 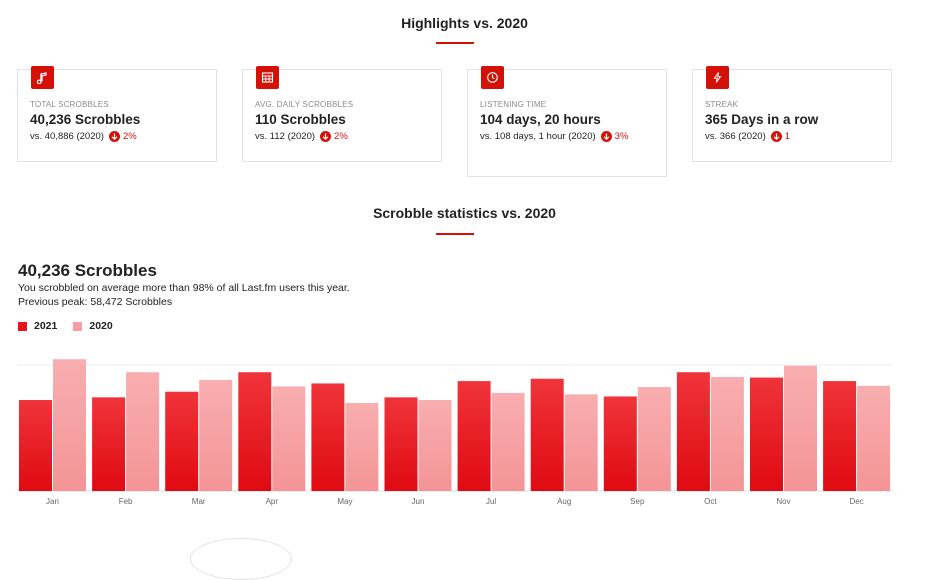 What do you see at coordinates (491, 501) in the screenshot?
I see `x-tick-label: Jul` at bounding box center [491, 501].